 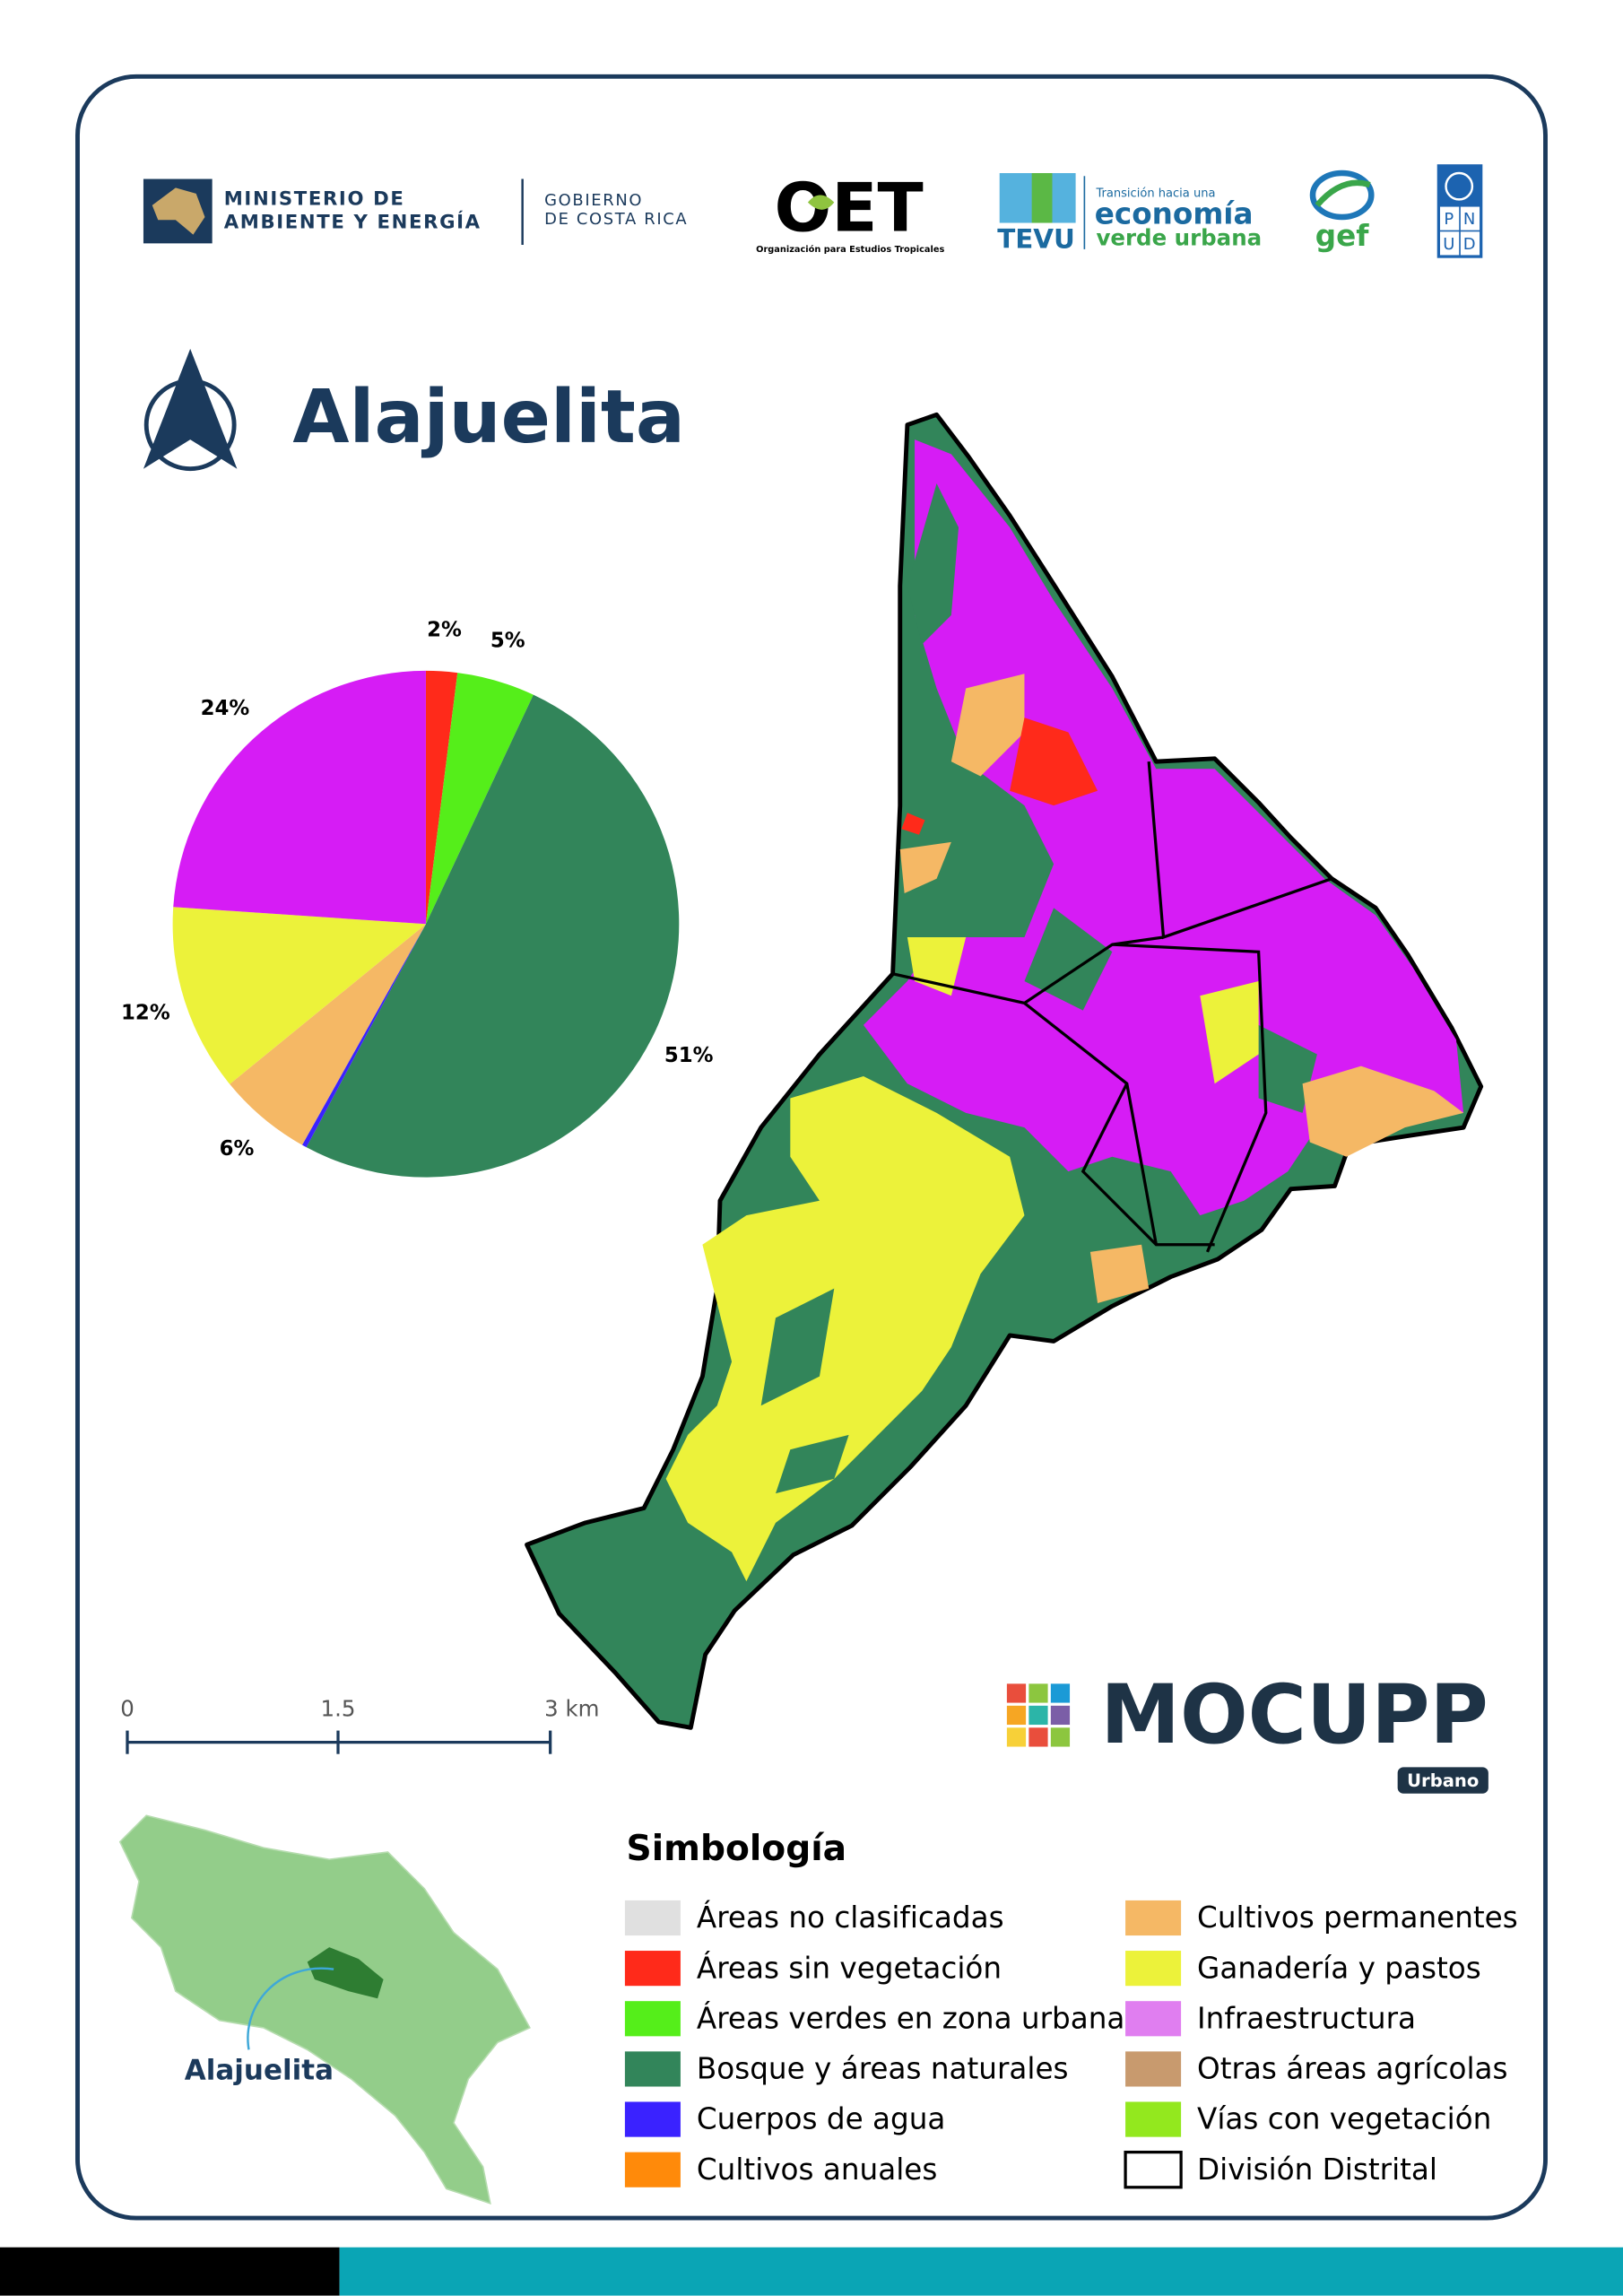 I want to click on legend-label: División Distrital, so click(x=1317, y=2169).